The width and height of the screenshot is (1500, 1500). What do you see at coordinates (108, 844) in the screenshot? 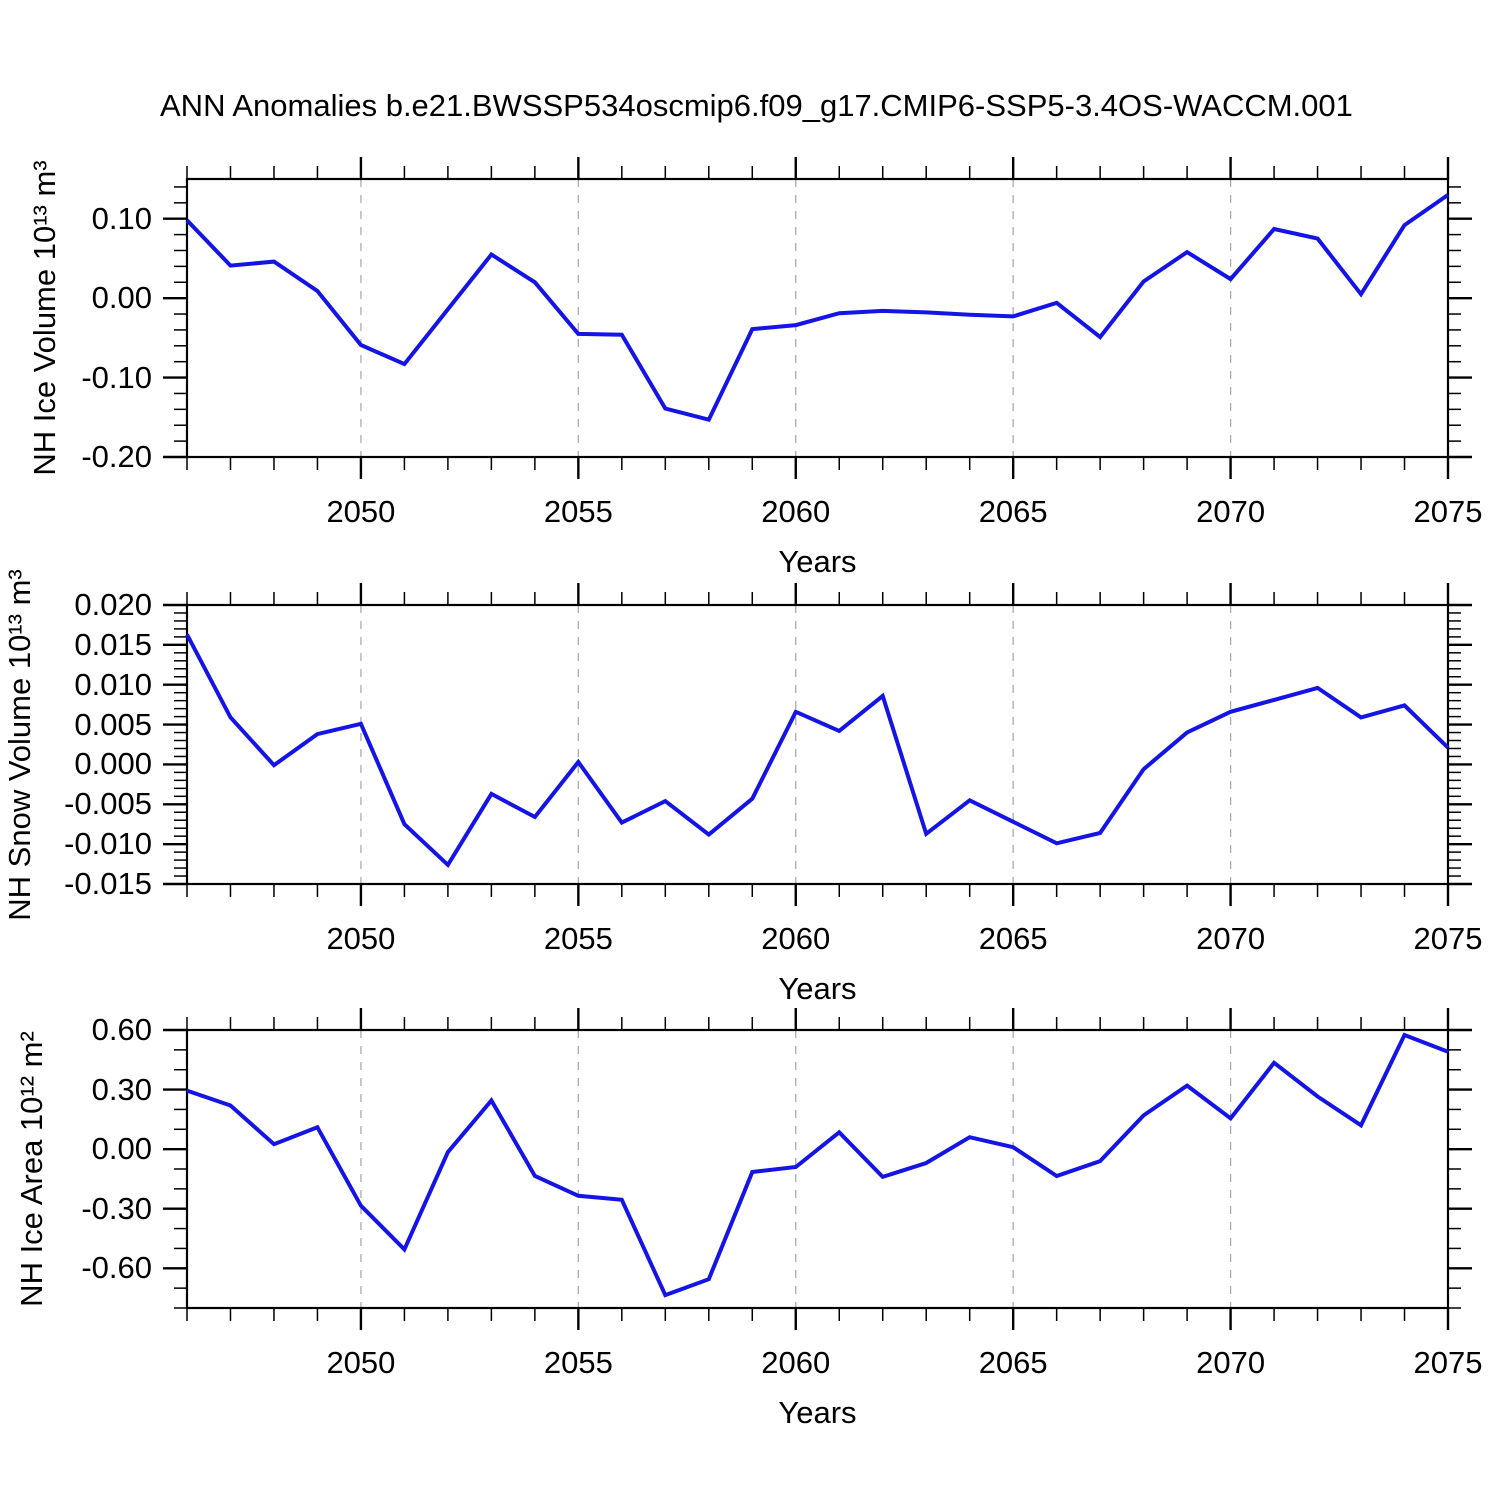
I see `y-tick-label: -0.010` at bounding box center [108, 844].